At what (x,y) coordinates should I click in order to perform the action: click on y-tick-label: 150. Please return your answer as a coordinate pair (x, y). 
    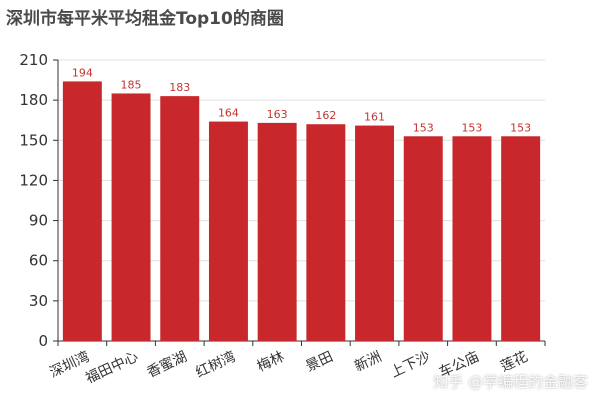
    Looking at the image, I should click on (33, 140).